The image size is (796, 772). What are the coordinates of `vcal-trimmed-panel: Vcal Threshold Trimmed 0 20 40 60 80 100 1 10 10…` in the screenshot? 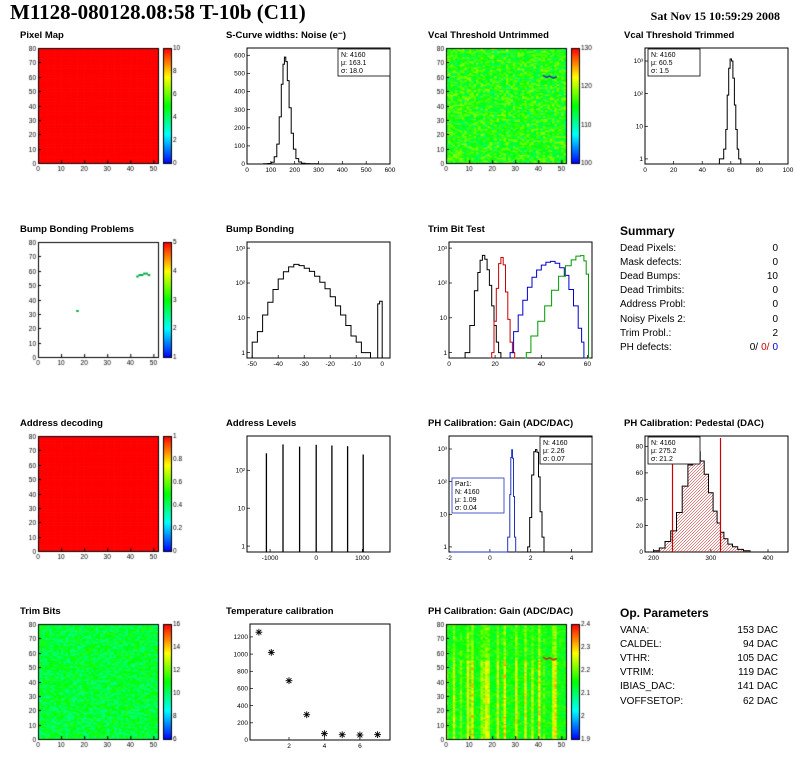 It's located at (707, 107).